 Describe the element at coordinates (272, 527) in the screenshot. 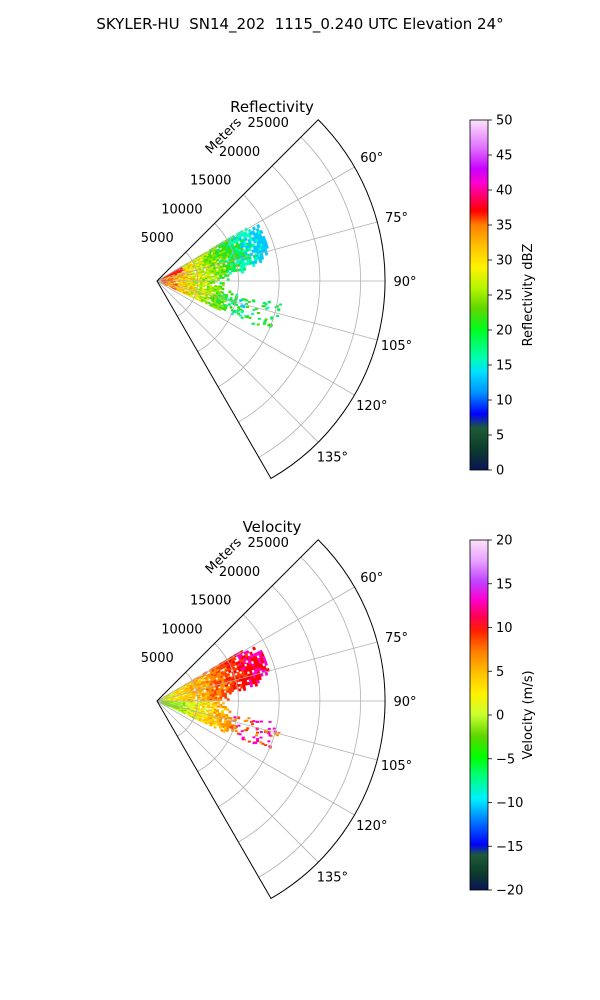

I see `panel-title: Velocity` at that location.